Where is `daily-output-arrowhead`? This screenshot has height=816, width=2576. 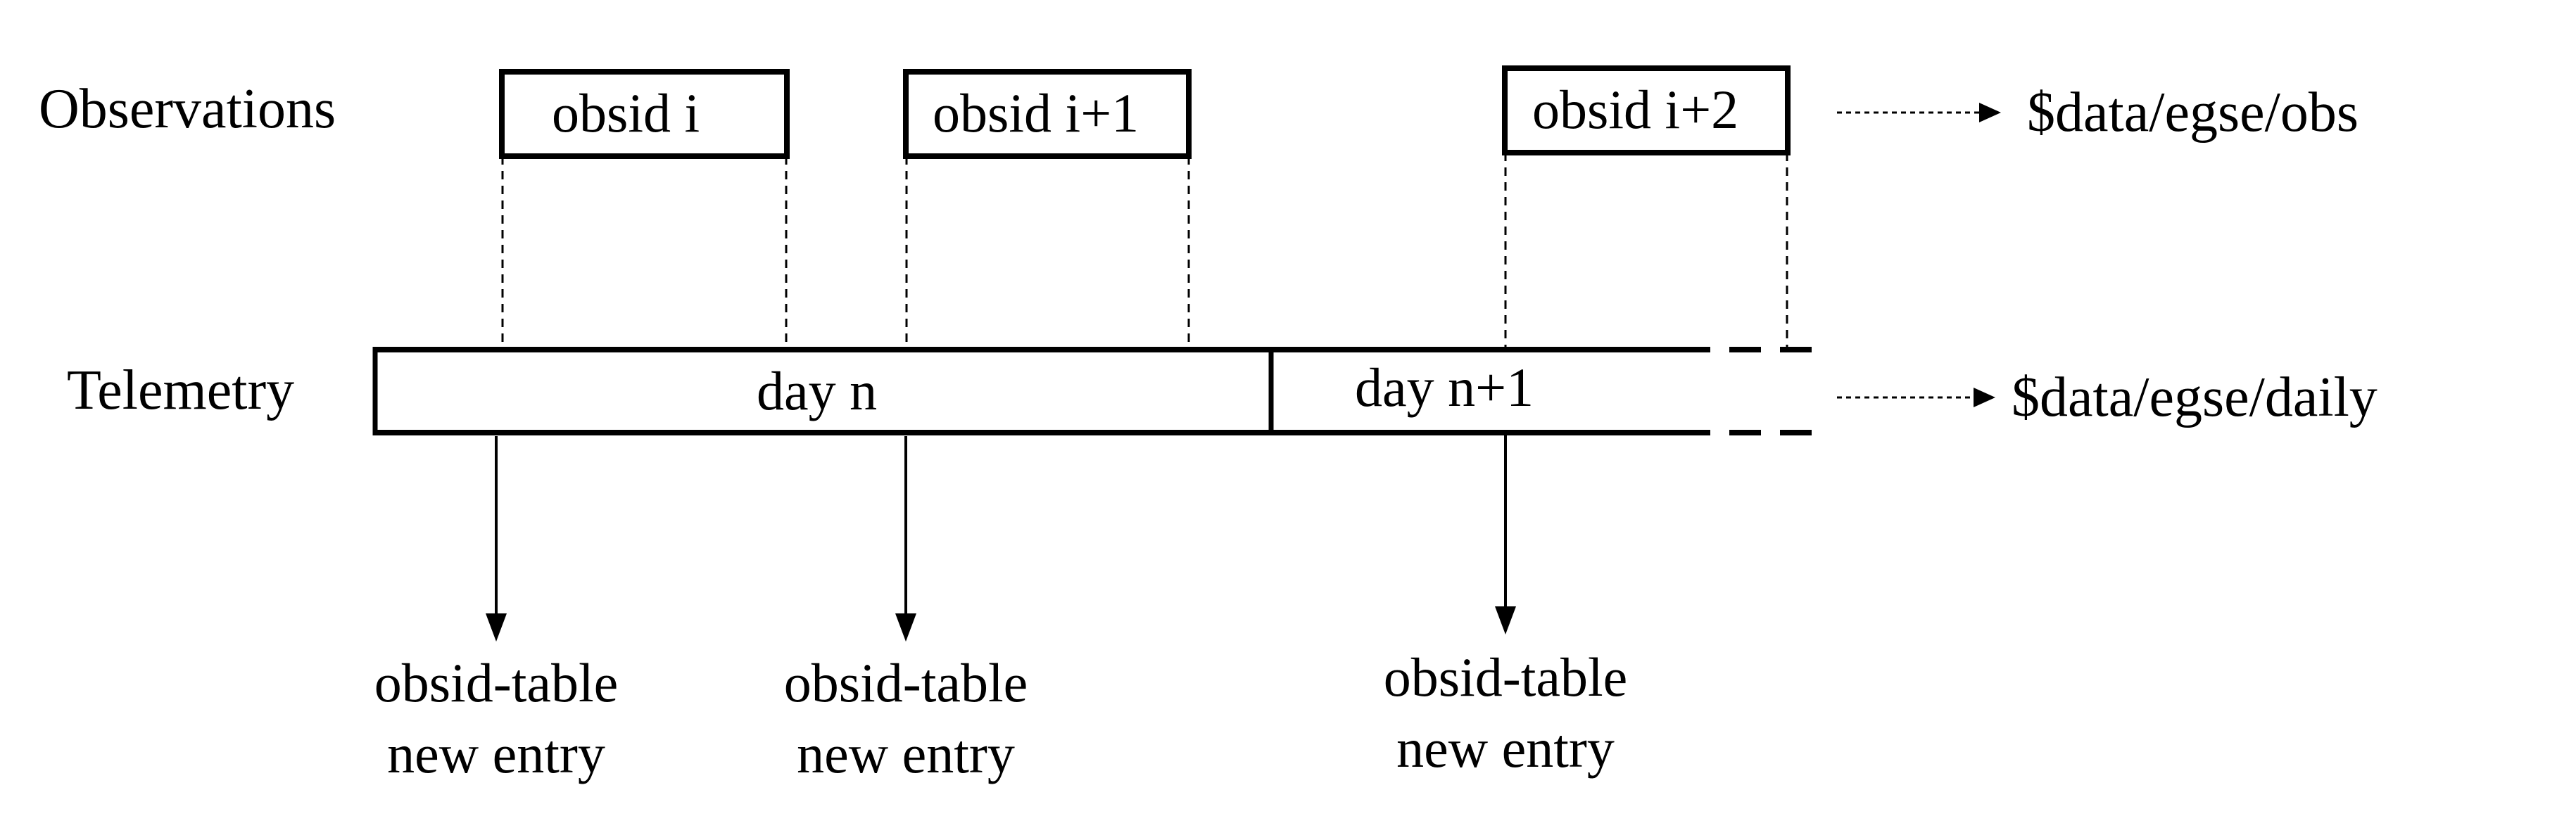
daily-output-arrowhead is located at coordinates (1984, 397).